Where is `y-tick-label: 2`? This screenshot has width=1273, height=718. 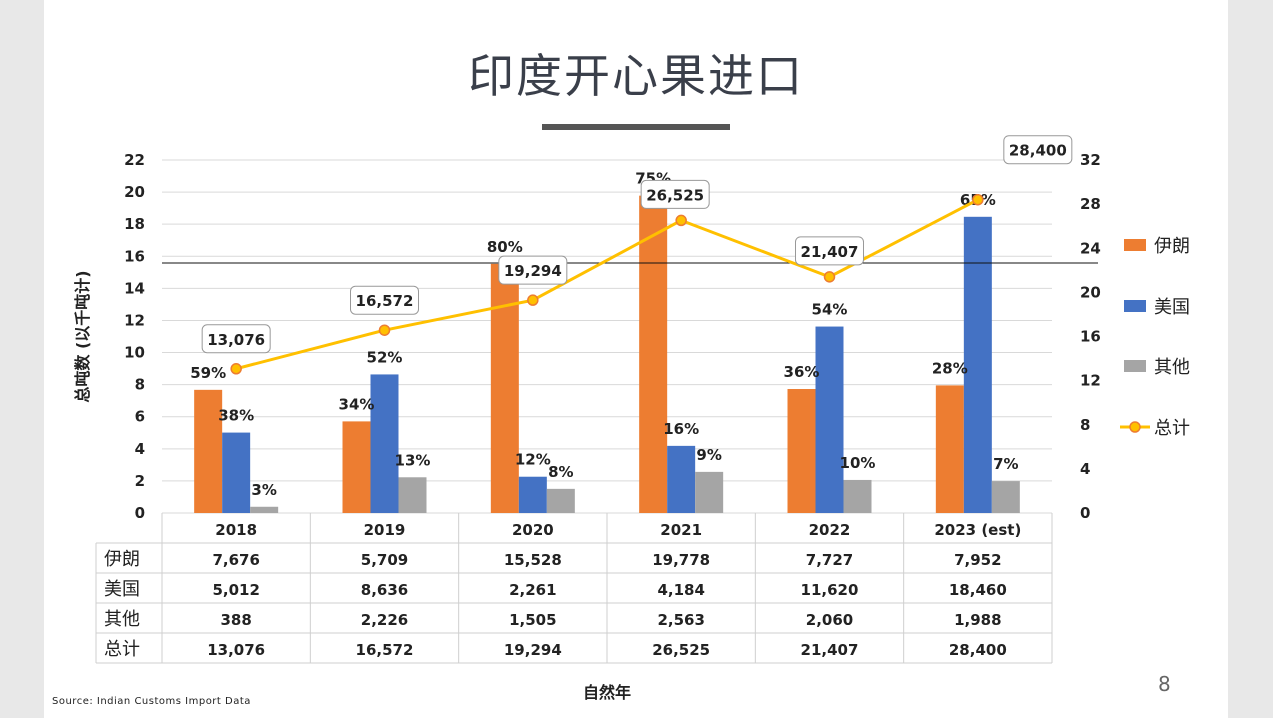
y-tick-label: 2 is located at coordinates (140, 481).